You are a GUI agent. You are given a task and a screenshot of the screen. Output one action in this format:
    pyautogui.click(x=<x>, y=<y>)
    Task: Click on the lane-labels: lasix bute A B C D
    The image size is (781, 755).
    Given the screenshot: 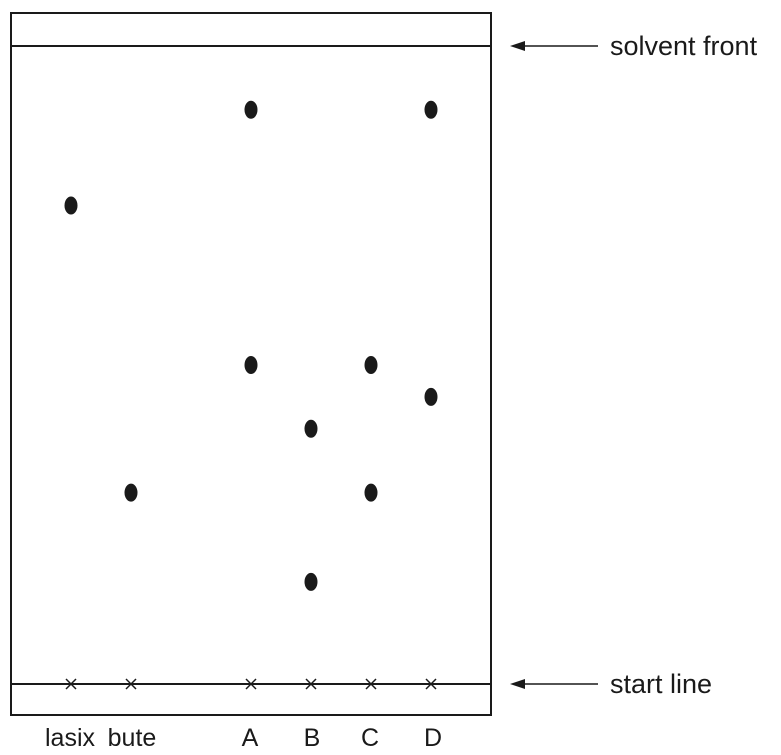 What is the action you would take?
    pyautogui.click(x=243, y=738)
    